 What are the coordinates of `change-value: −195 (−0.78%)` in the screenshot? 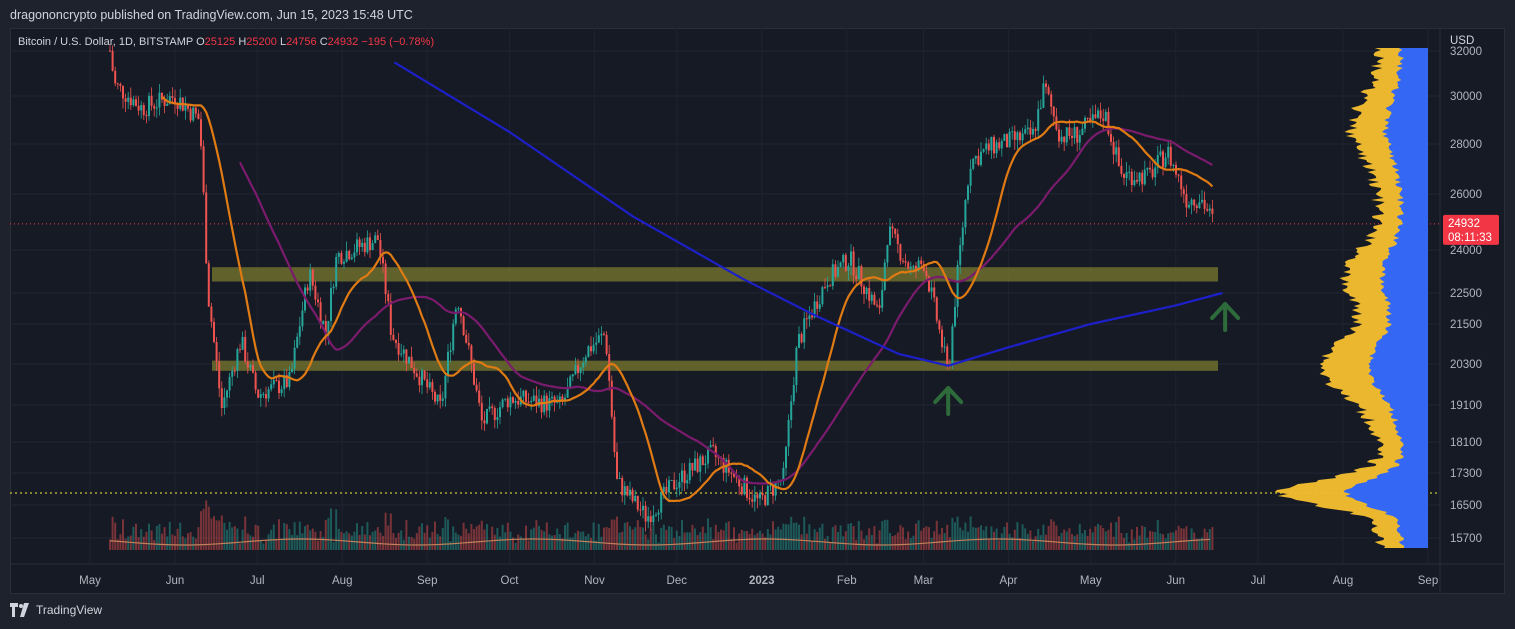 It's located at (398, 42).